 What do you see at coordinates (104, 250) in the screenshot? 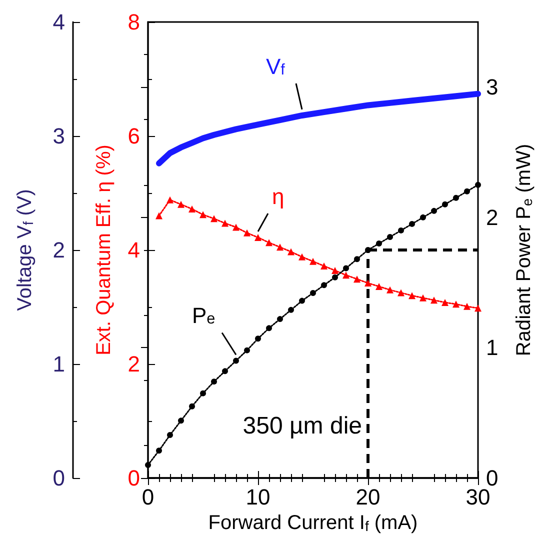
I see `y-axis-title: Ext. Quantum Eff. η (%)` at bounding box center [104, 250].